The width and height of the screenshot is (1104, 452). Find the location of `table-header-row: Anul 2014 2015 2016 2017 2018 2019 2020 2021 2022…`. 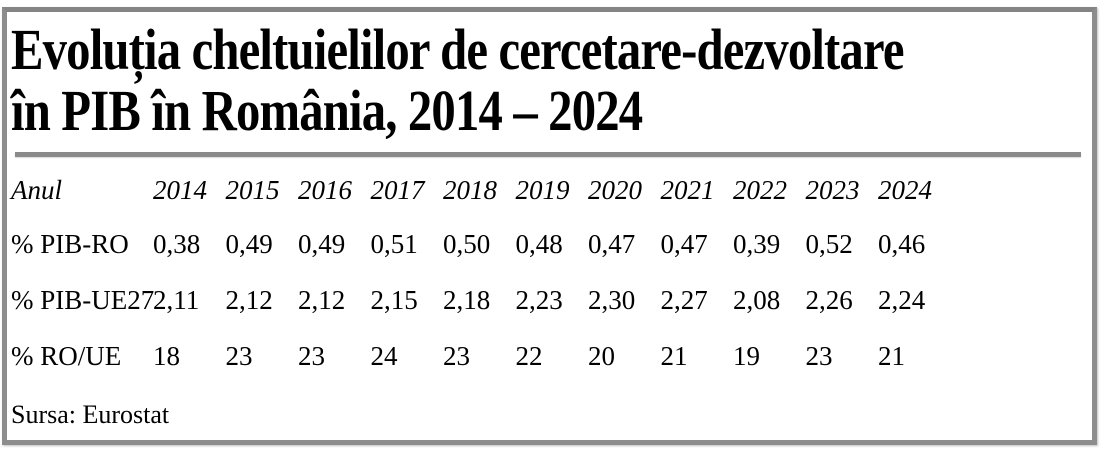

table-header-row: Anul 2014 2015 2016 2017 2018 2019 2020 2021 2022… is located at coordinates (551, 191).